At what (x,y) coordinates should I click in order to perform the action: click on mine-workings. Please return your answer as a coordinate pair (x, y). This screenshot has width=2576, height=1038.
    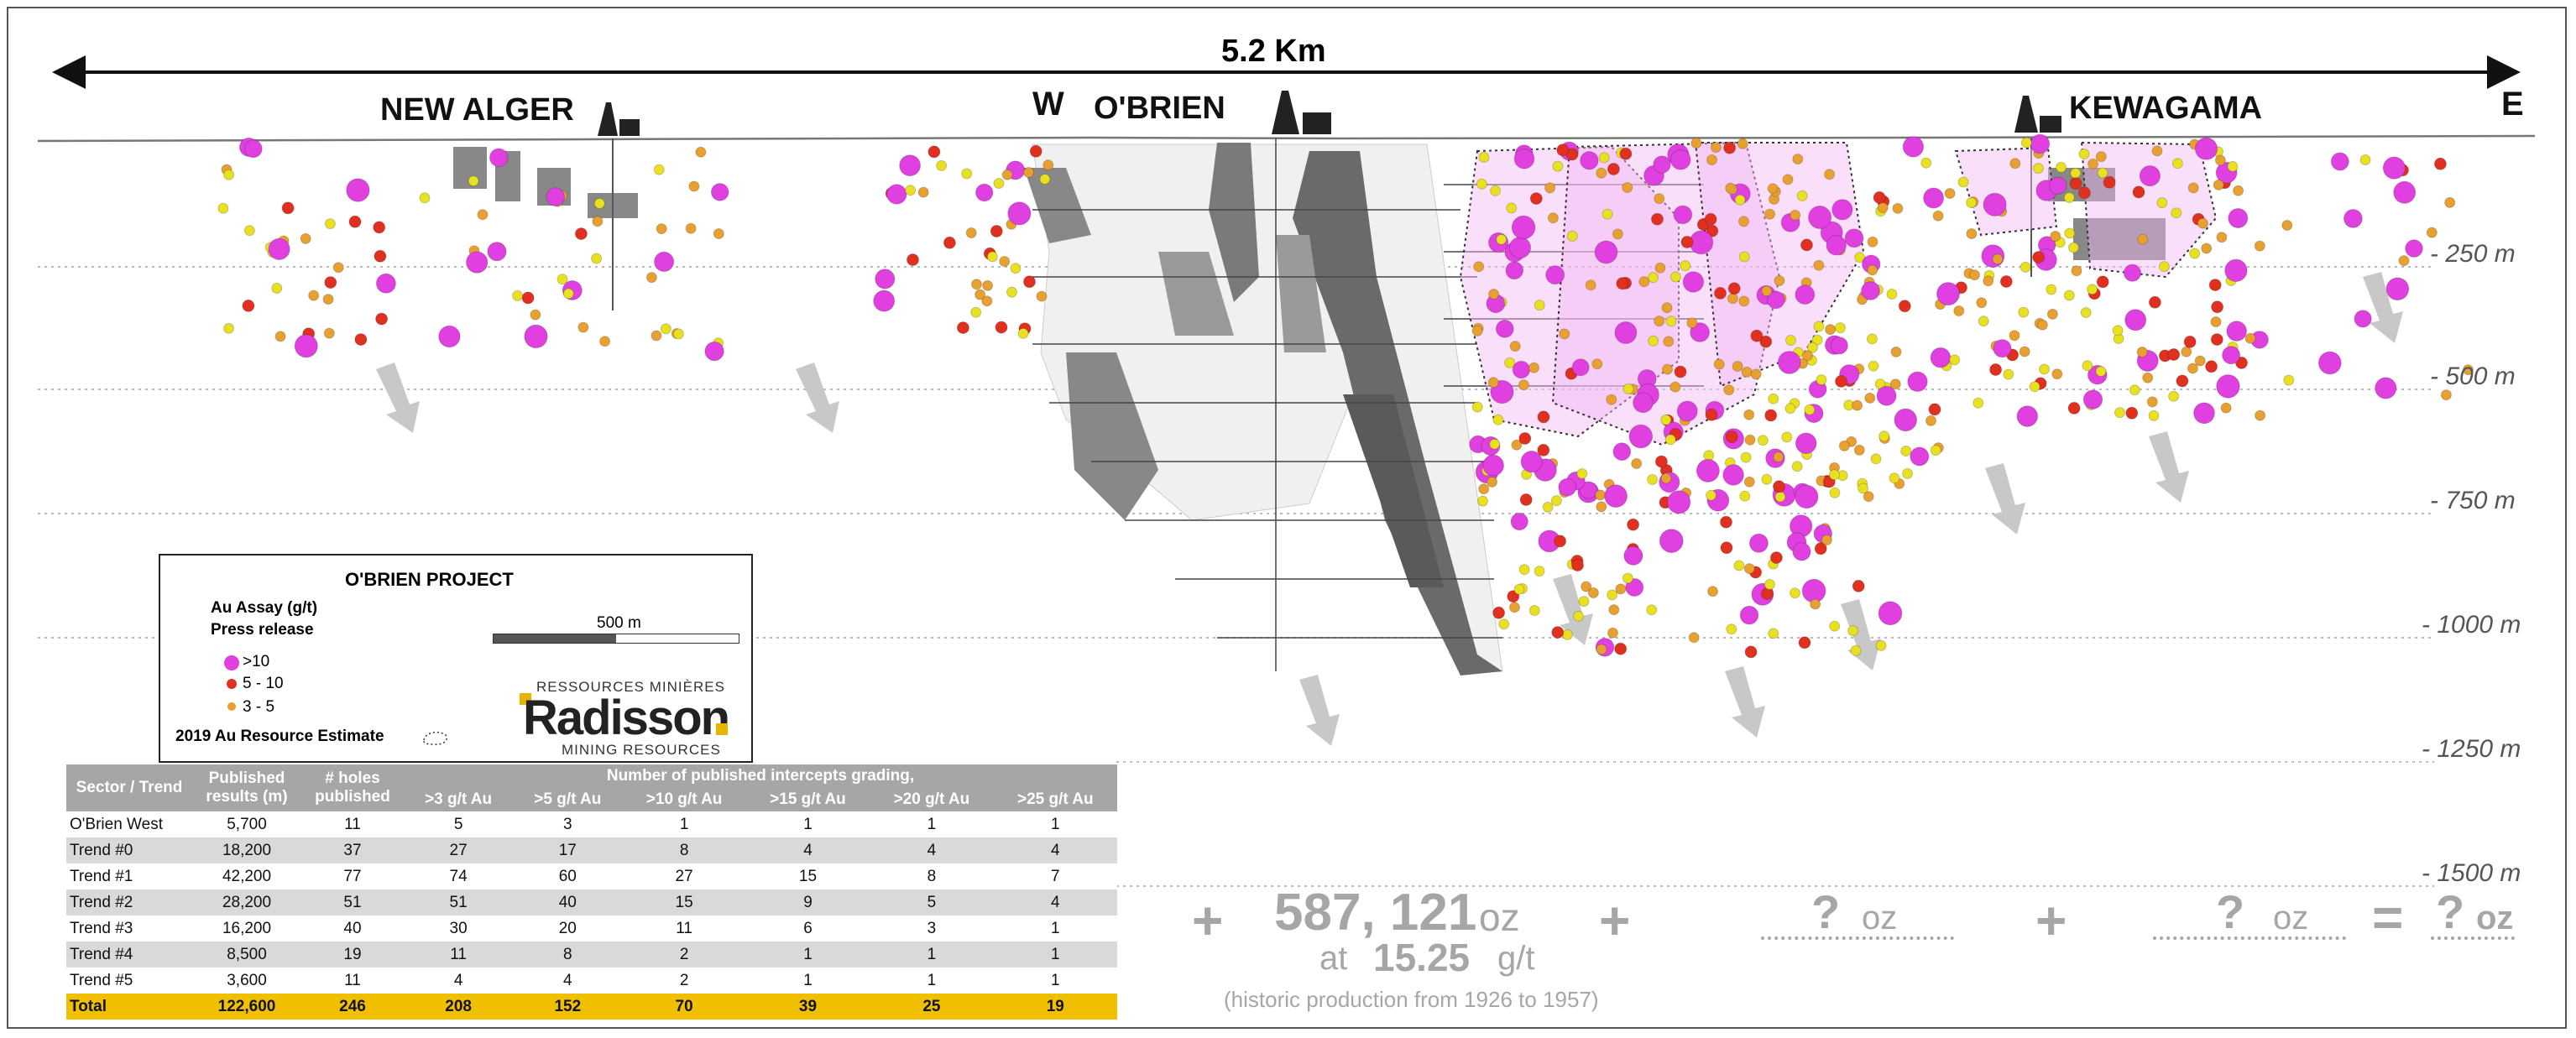
    Looking at the image, I should click on (1263, 409).